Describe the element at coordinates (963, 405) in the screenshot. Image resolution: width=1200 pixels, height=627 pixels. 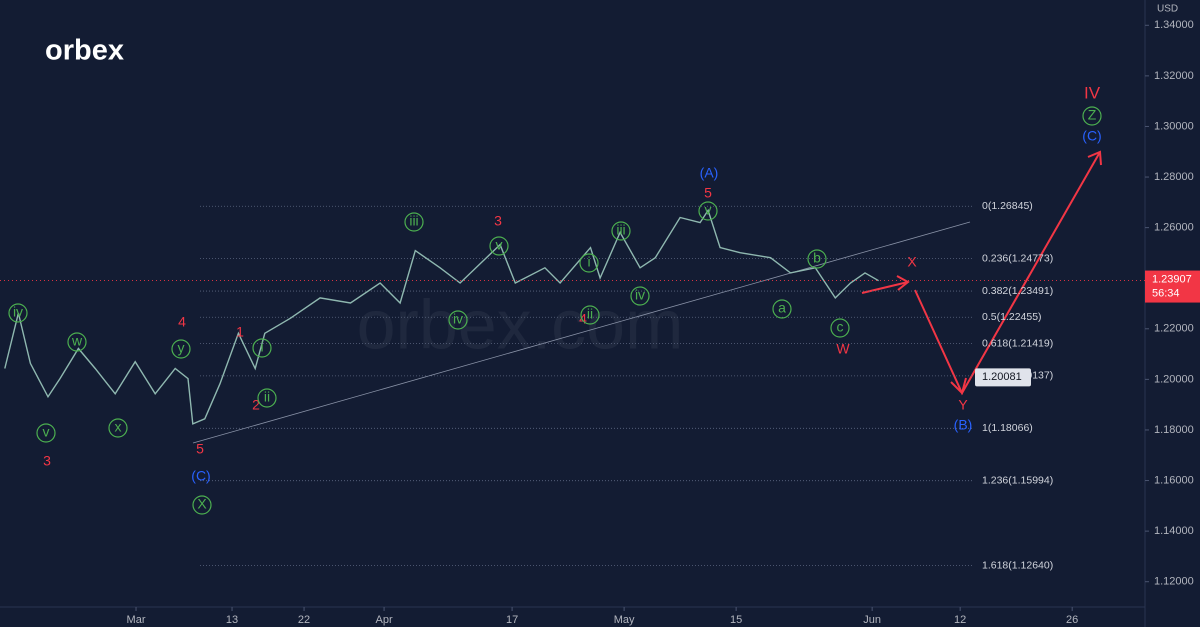
I see `wave-label: Y` at that location.